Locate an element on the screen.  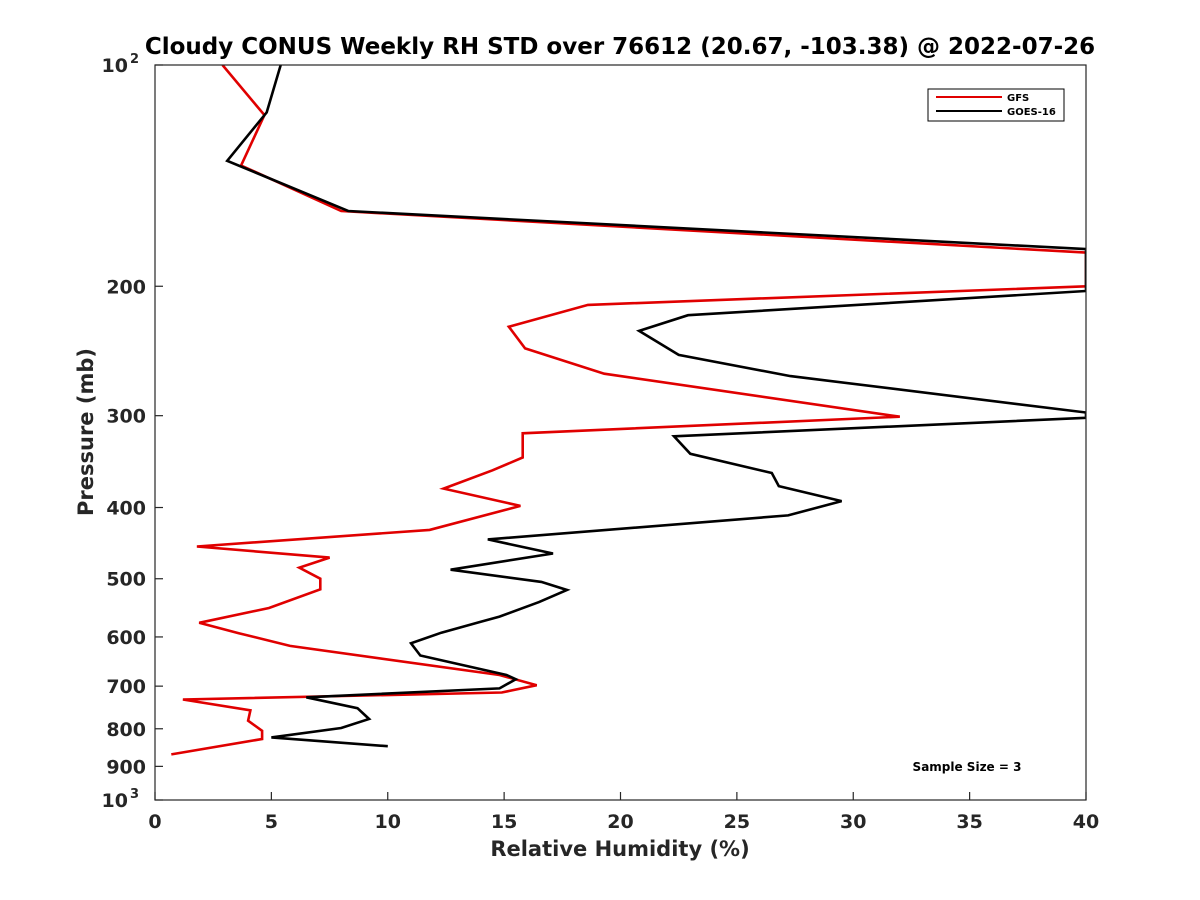
y-tick-label: 200 is located at coordinates (126, 287).